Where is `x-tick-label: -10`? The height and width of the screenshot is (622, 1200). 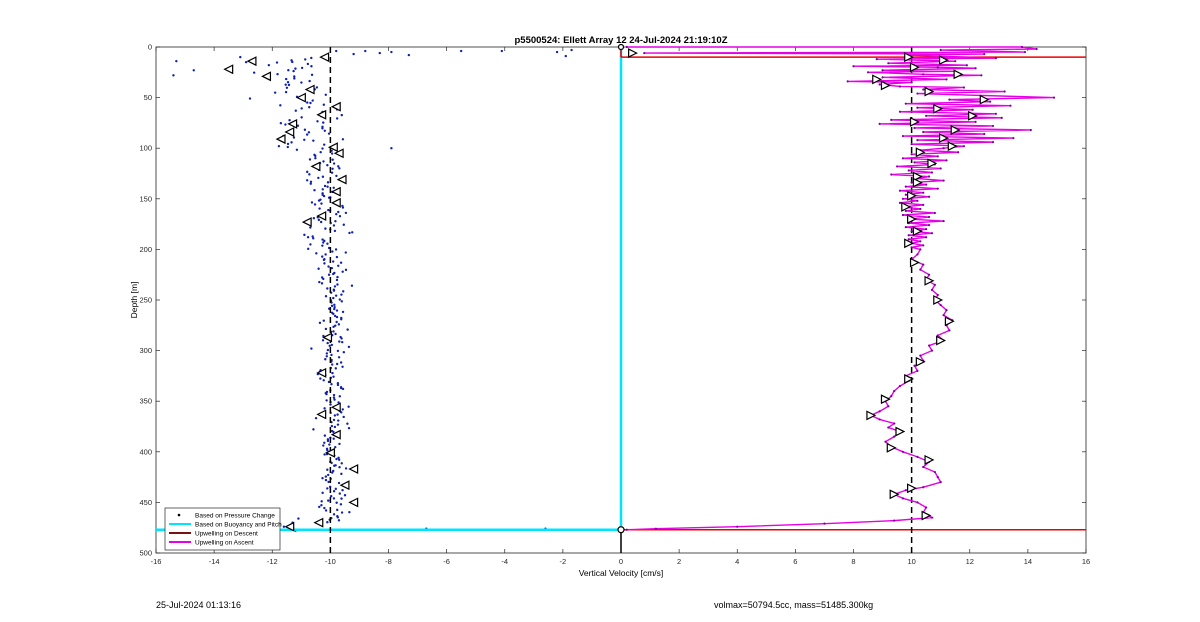
x-tick-label: -10 is located at coordinates (330, 561).